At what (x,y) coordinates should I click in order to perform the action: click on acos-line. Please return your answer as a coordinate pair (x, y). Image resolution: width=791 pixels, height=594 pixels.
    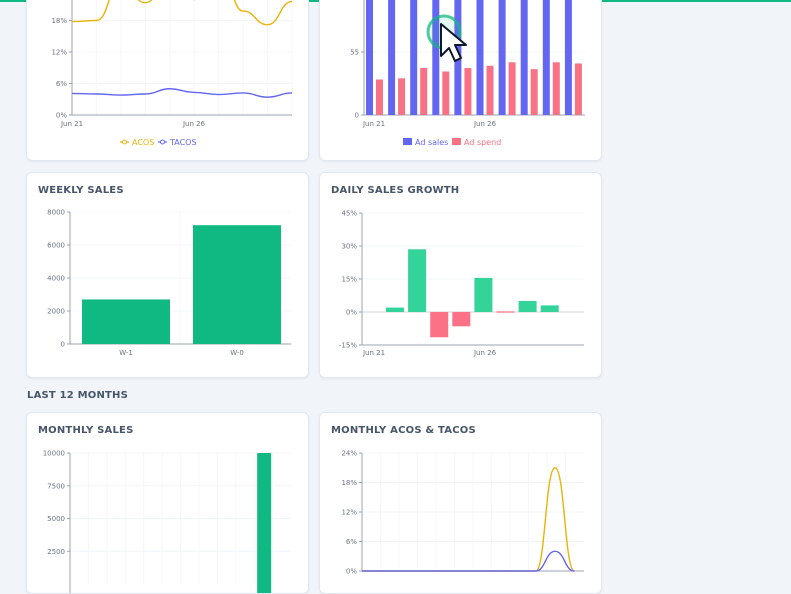
    Looking at the image, I should click on (182, 13).